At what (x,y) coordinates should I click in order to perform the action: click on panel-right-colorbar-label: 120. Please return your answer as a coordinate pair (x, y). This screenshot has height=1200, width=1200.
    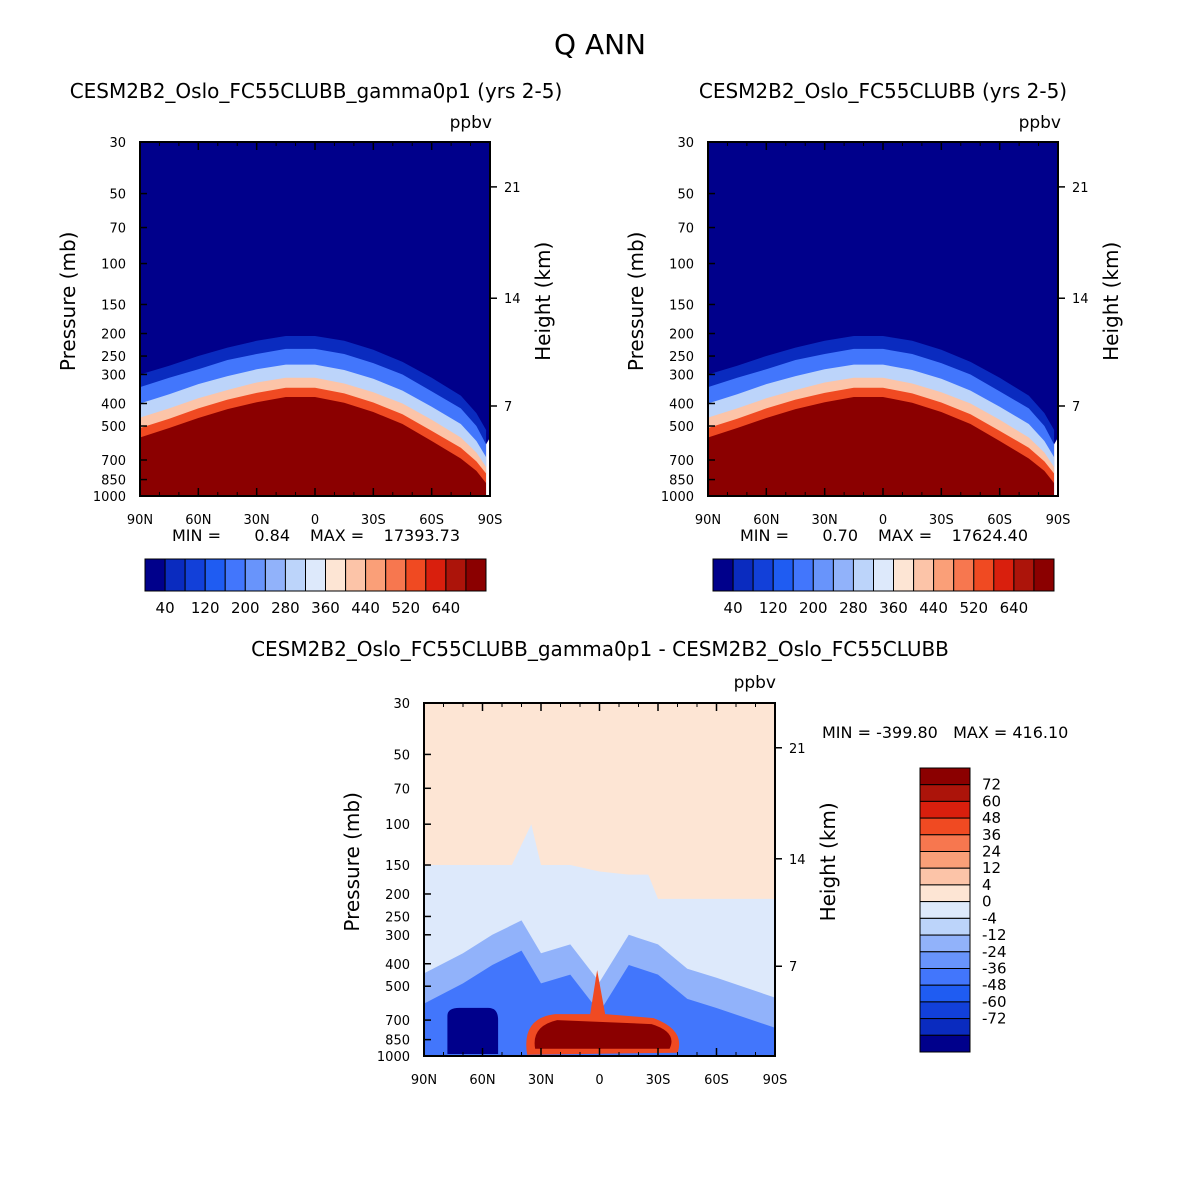
    Looking at the image, I should click on (773, 608).